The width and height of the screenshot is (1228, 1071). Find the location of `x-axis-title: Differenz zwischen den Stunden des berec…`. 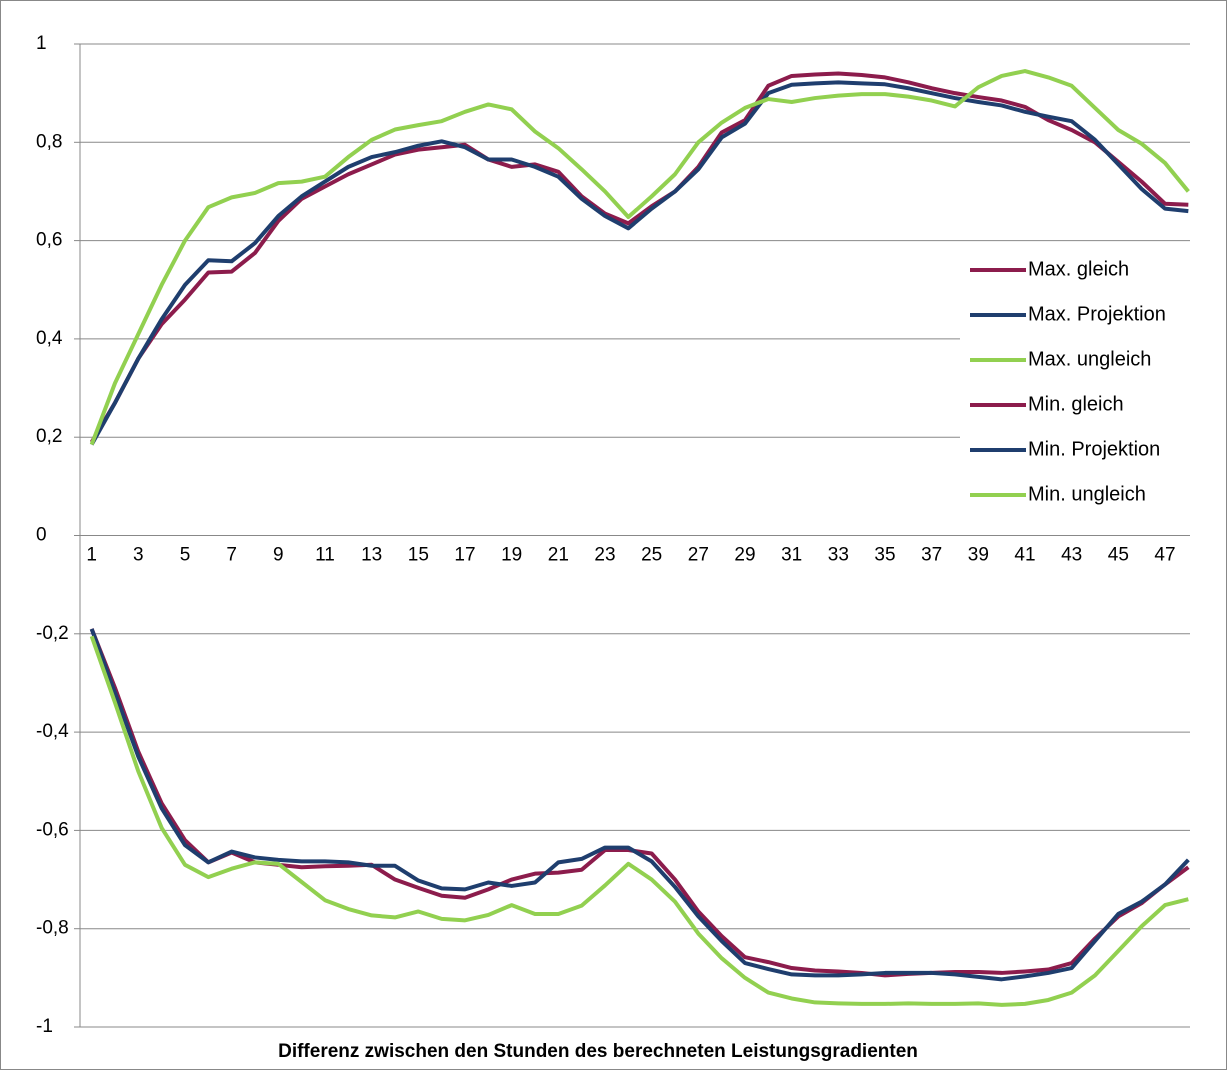

x-axis-title: Differenz zwischen den Stunden des berec… is located at coordinates (598, 1051).